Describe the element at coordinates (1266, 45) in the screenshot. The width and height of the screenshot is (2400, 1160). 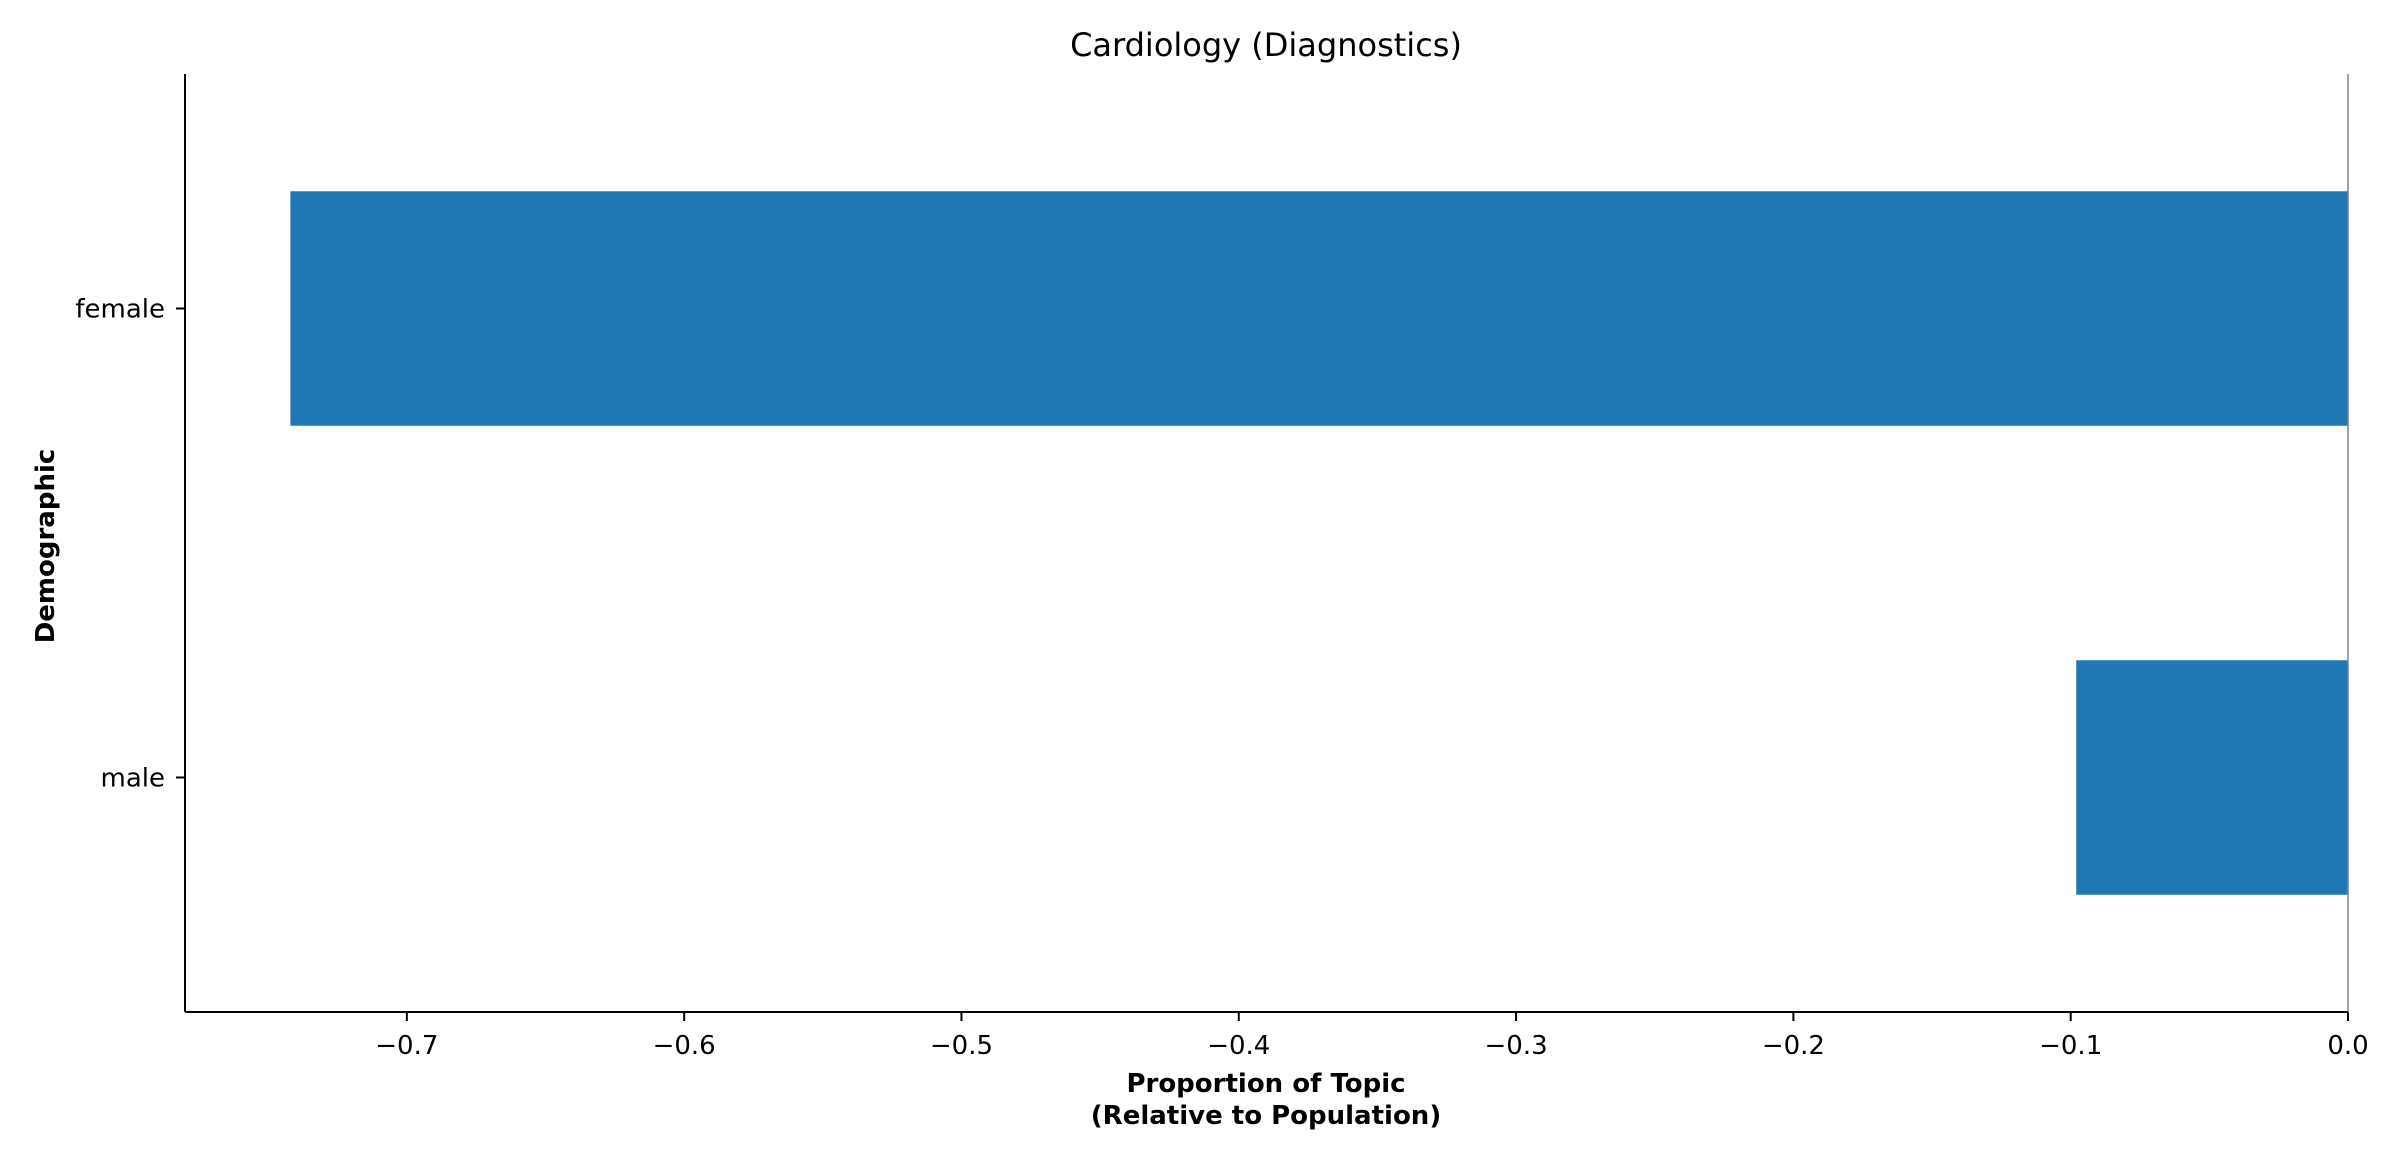
I see `chart-title: Cardiology (Diagnostics)` at that location.